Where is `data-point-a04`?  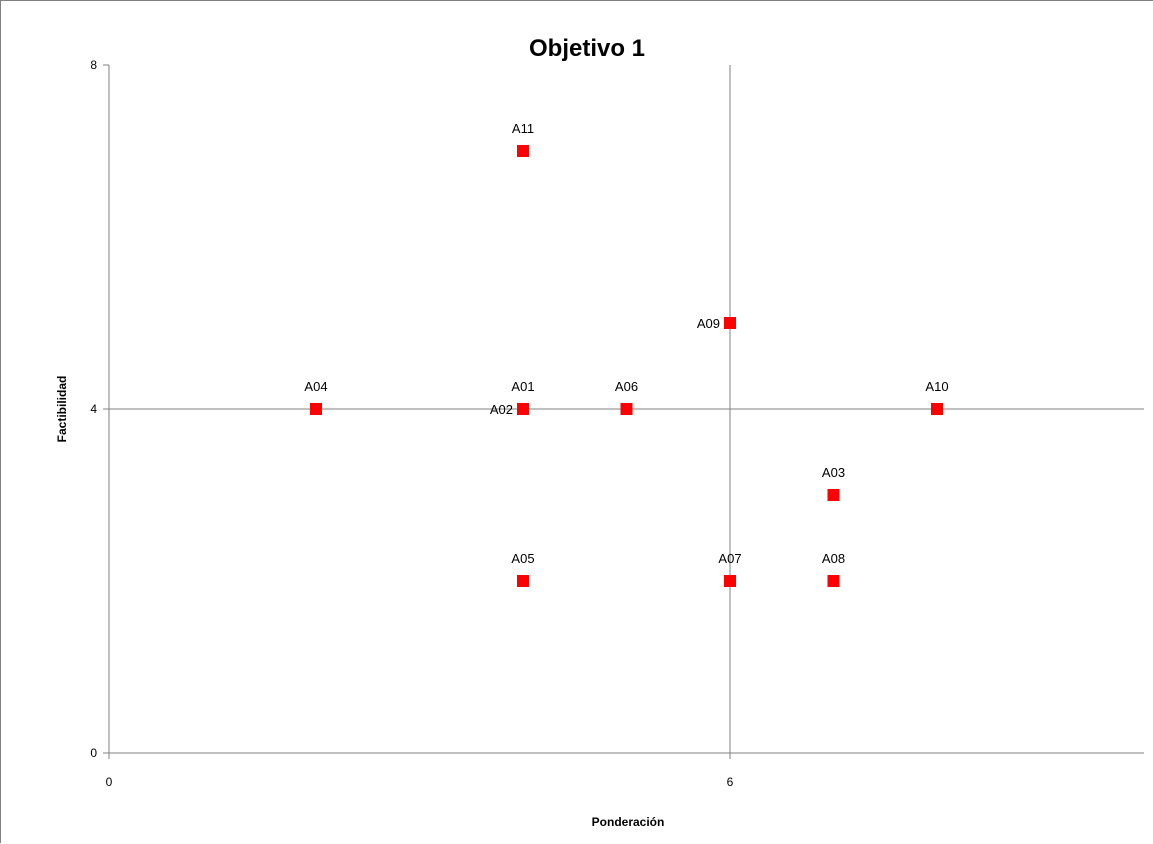 data-point-a04 is located at coordinates (316, 409).